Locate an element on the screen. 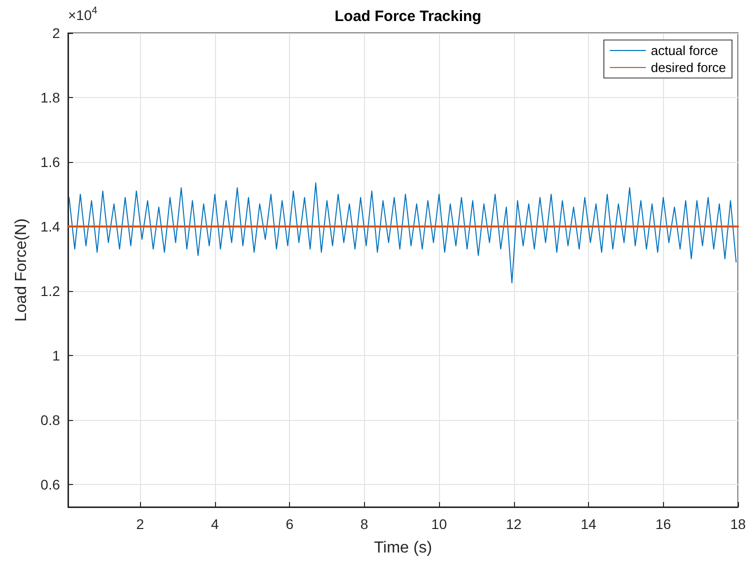 The width and height of the screenshot is (751, 569). x-tick-label: 18 is located at coordinates (738, 524).